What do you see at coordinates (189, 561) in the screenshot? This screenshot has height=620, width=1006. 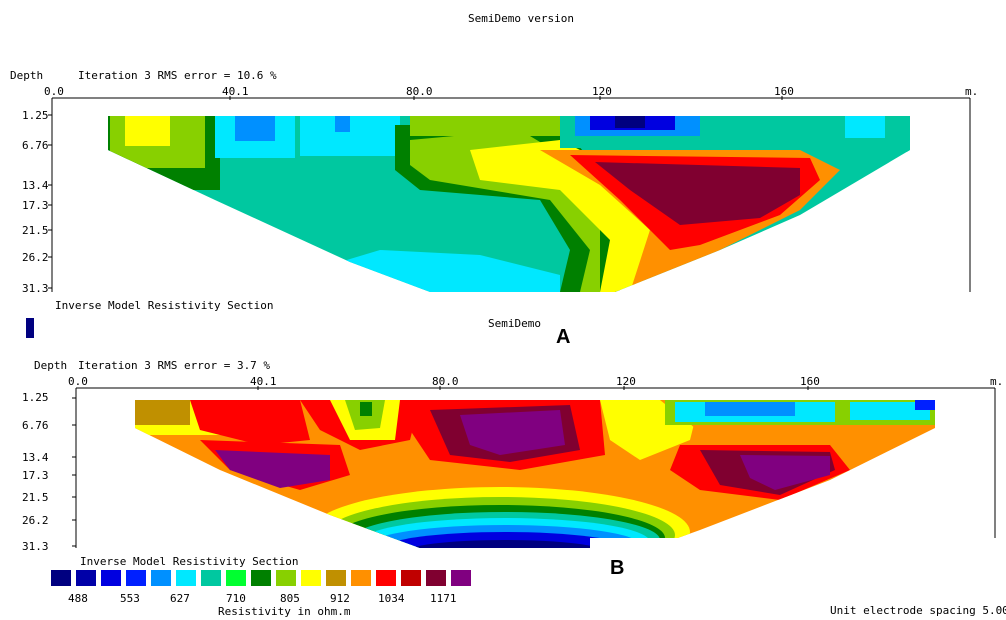 I see `panel-b-caption: Inverse Model Resistivity Section` at bounding box center [189, 561].